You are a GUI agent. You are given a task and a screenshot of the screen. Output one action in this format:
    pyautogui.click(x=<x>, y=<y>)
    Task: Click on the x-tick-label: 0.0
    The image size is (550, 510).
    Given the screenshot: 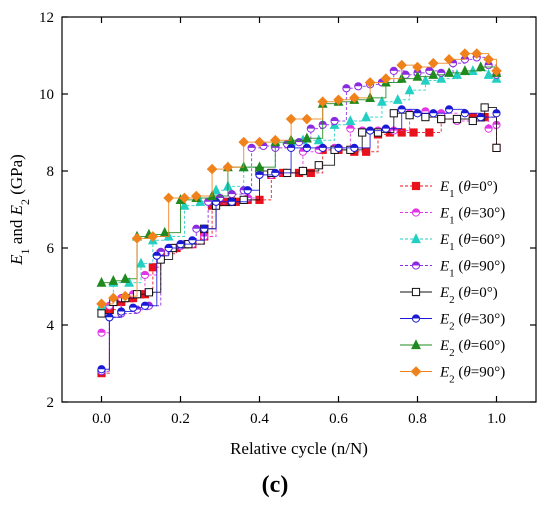 What is the action you would take?
    pyautogui.click(x=101, y=419)
    